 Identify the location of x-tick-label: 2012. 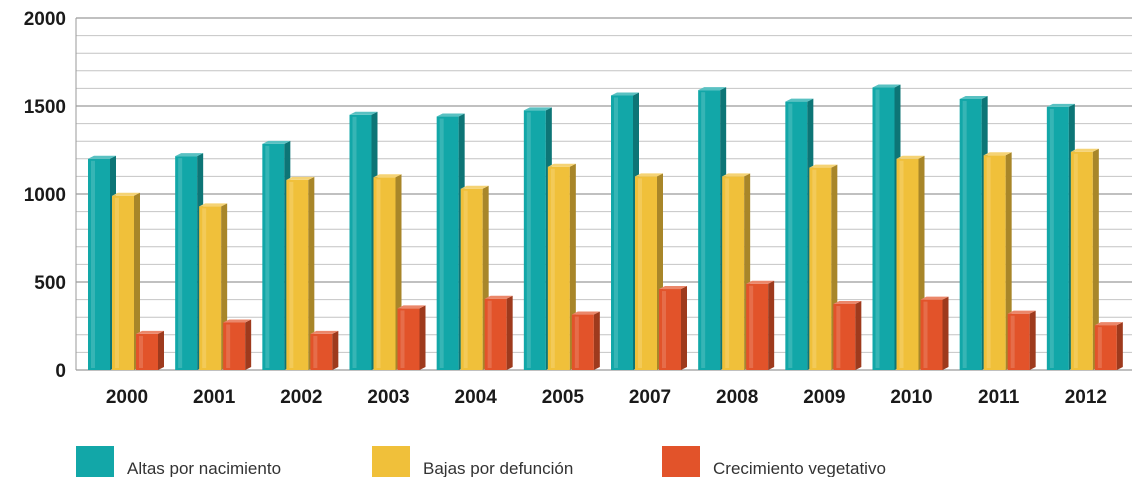
(1086, 397).